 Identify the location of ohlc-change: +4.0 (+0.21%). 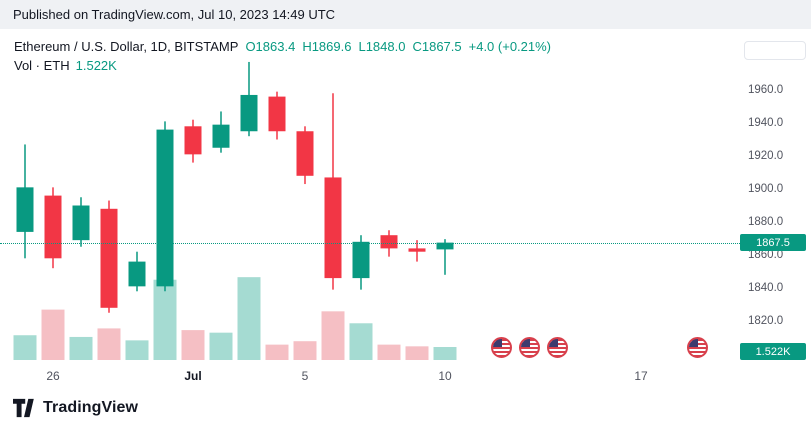
(510, 46).